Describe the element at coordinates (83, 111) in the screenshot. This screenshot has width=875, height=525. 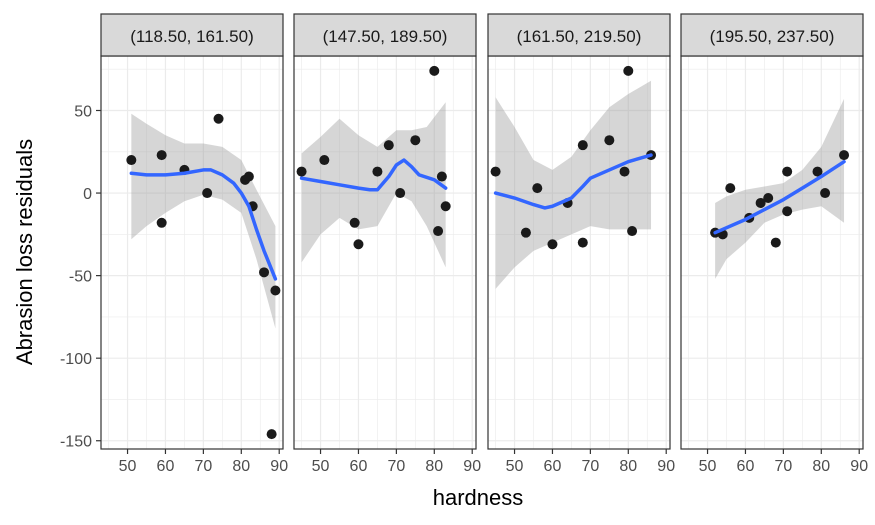
I see `y-tick-label: 50` at that location.